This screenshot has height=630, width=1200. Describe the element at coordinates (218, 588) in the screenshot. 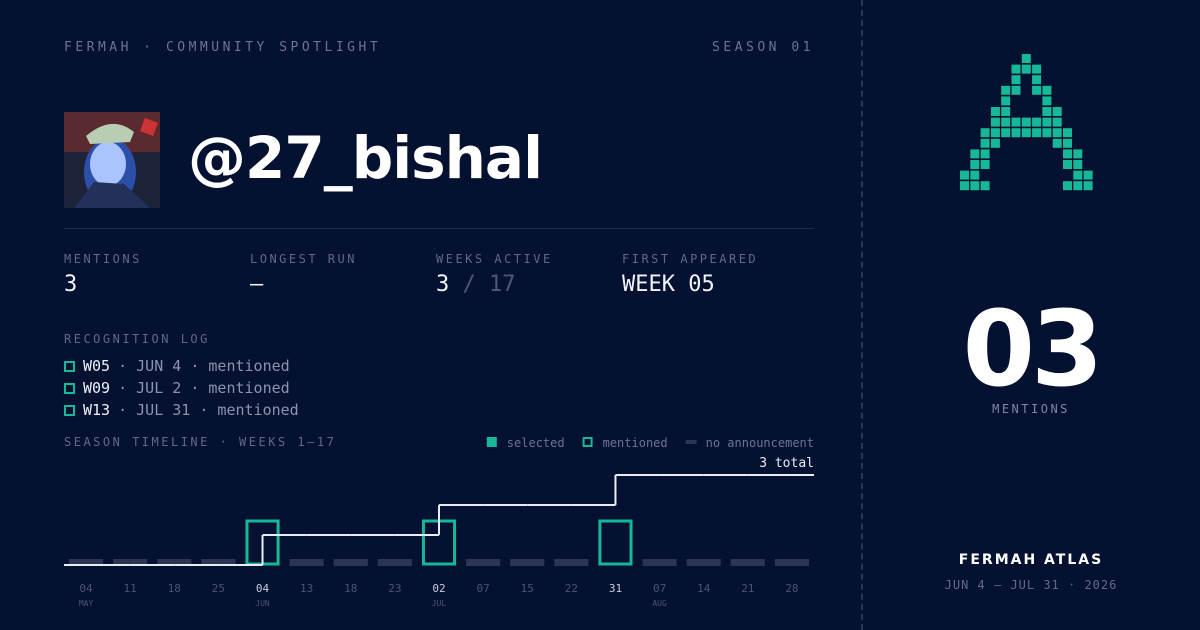

I see `week-tick: 25` at that location.